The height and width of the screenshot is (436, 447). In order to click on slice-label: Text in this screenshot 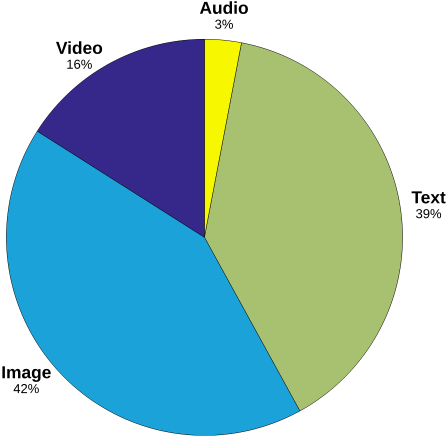, I will do `click(429, 197)`.